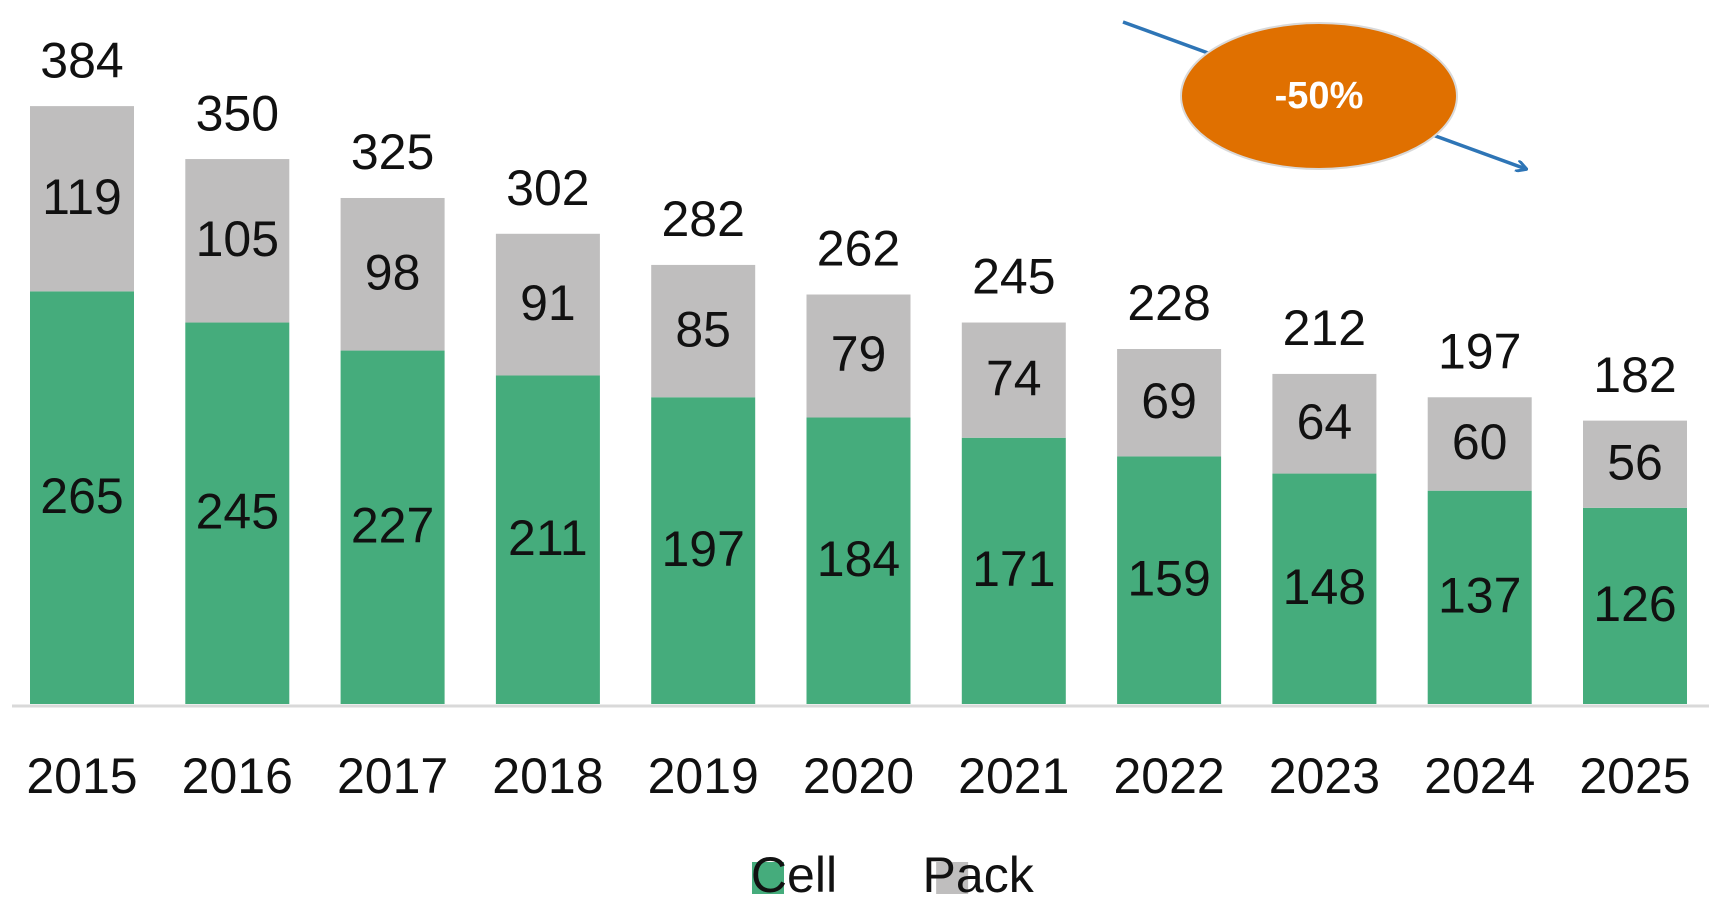  Describe the element at coordinates (702, 219) in the screenshot. I see `total-label: 282` at that location.